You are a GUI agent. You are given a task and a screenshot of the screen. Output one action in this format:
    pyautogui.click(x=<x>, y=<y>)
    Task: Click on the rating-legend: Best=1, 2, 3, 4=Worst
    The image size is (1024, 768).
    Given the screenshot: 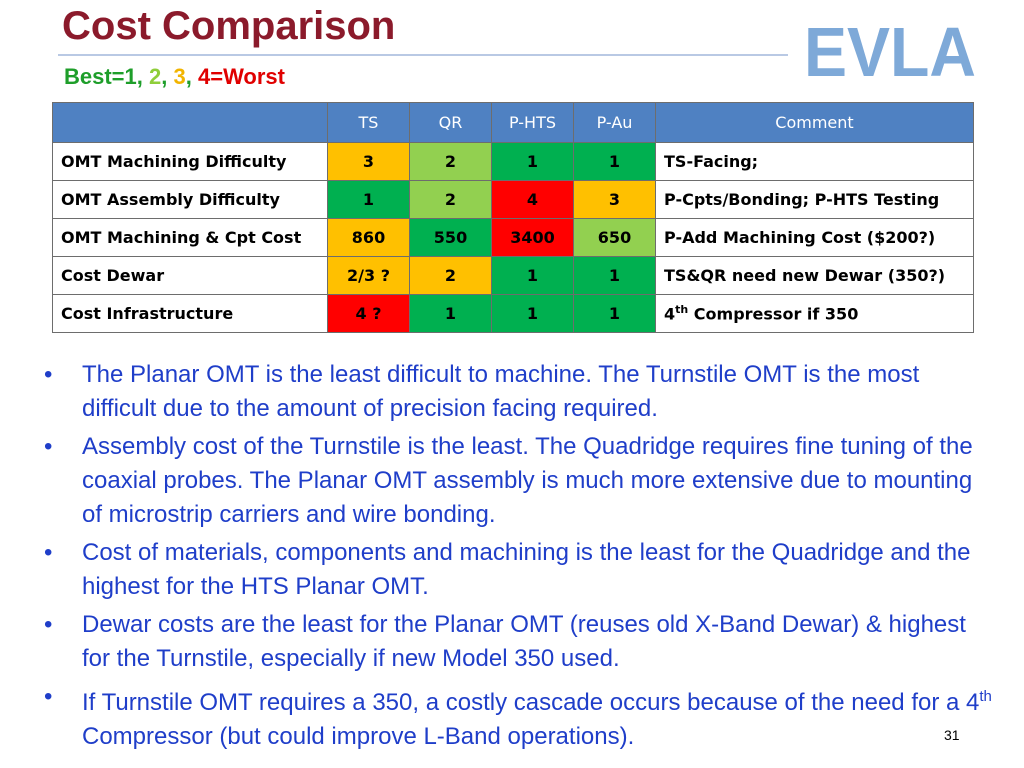 What is the action you would take?
    pyautogui.click(x=174, y=77)
    